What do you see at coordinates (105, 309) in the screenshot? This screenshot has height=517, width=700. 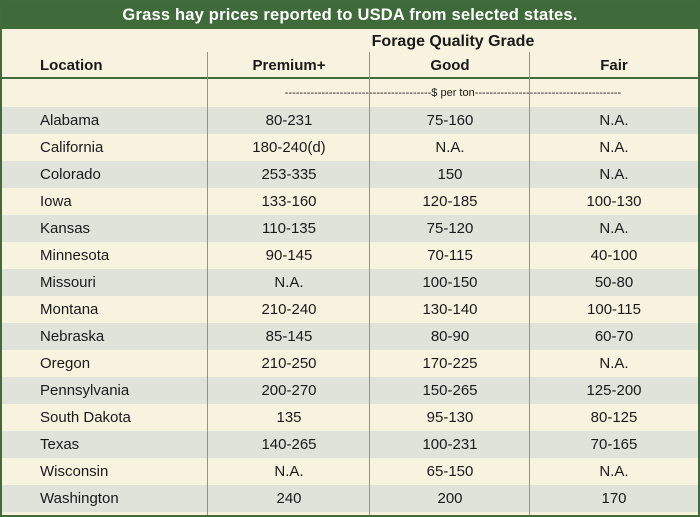 I see `location-cell: Montana` at bounding box center [105, 309].